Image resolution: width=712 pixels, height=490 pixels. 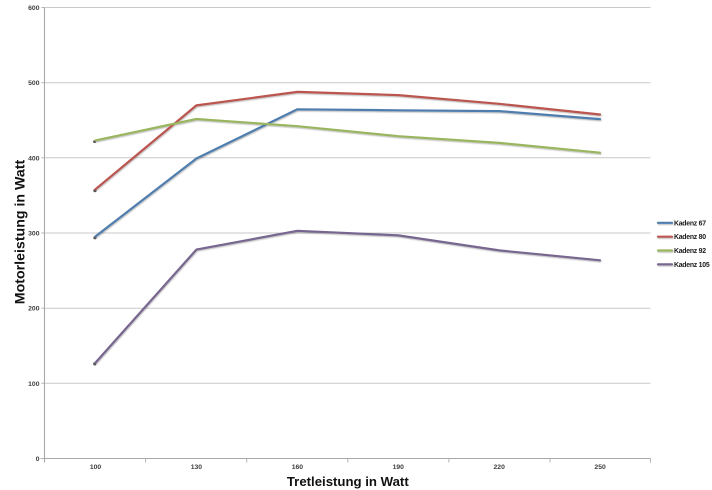 What do you see at coordinates (399, 467) in the screenshot?
I see `svg-text: 190` at bounding box center [399, 467].